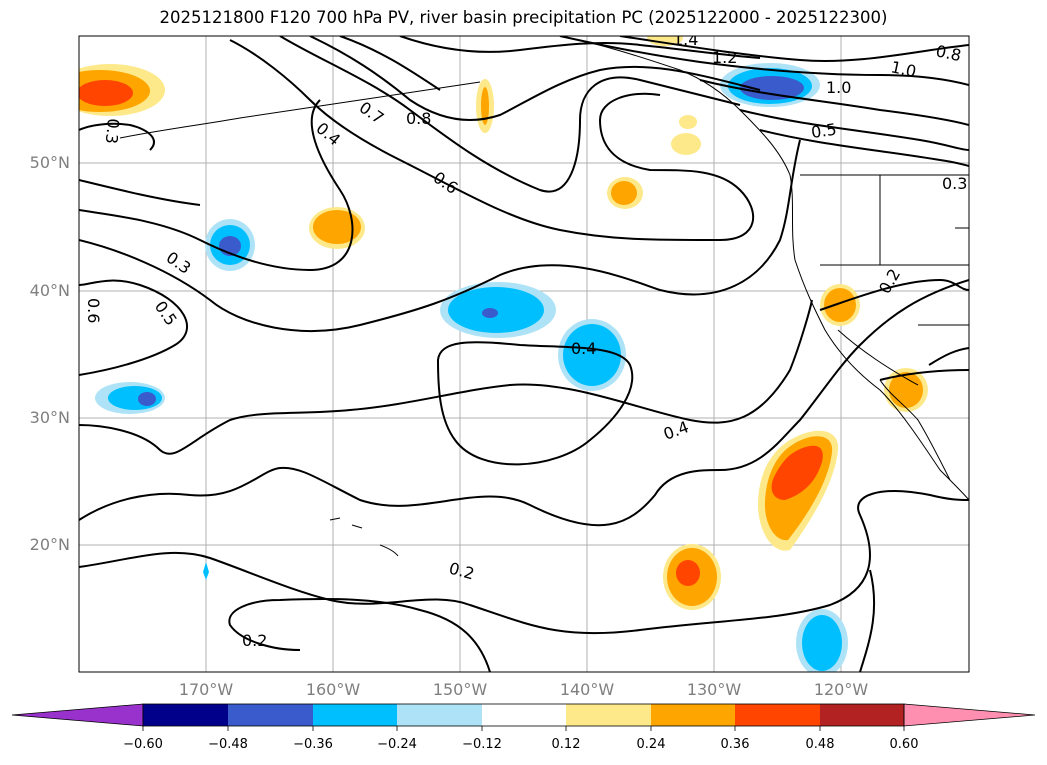 The height and width of the screenshot is (765, 1047). I want to click on colorbar-tick-label: 0.60, so click(904, 744).